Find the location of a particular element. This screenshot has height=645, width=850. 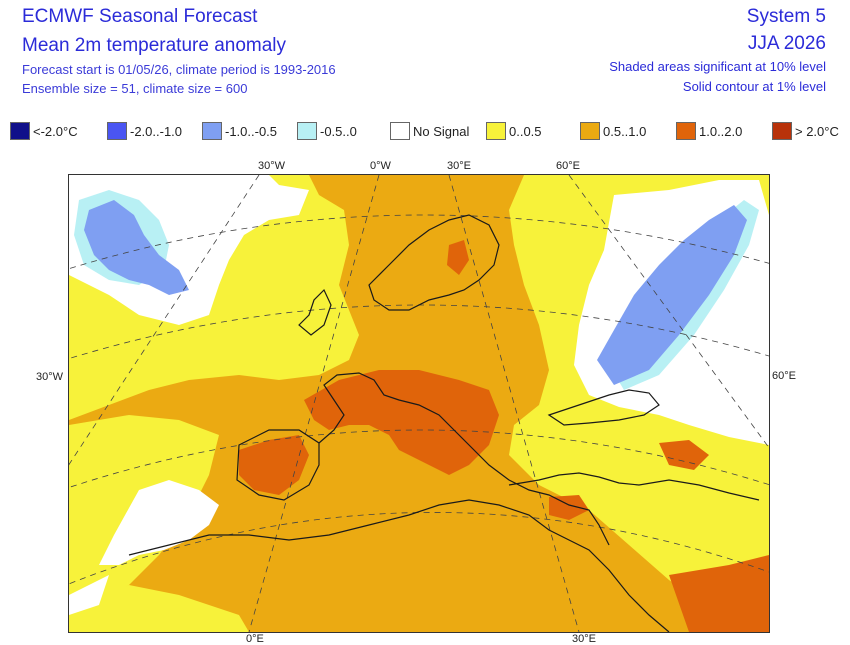

red-region-turkey is located at coordinates (569, 507).